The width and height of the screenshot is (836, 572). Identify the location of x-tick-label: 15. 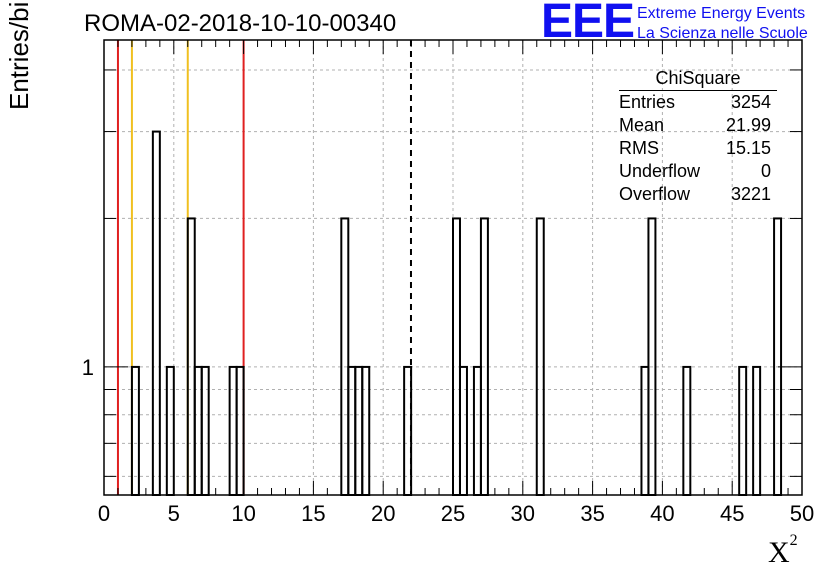
(313, 513).